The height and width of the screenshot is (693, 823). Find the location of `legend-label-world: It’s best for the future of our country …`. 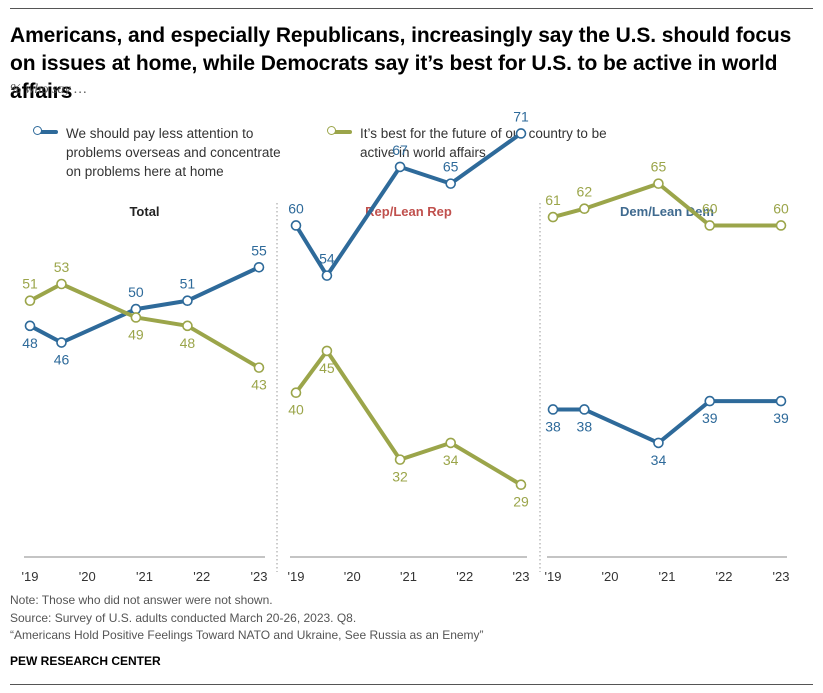

legend-label-world: It’s best for the future of our country … is located at coordinates (483, 143).